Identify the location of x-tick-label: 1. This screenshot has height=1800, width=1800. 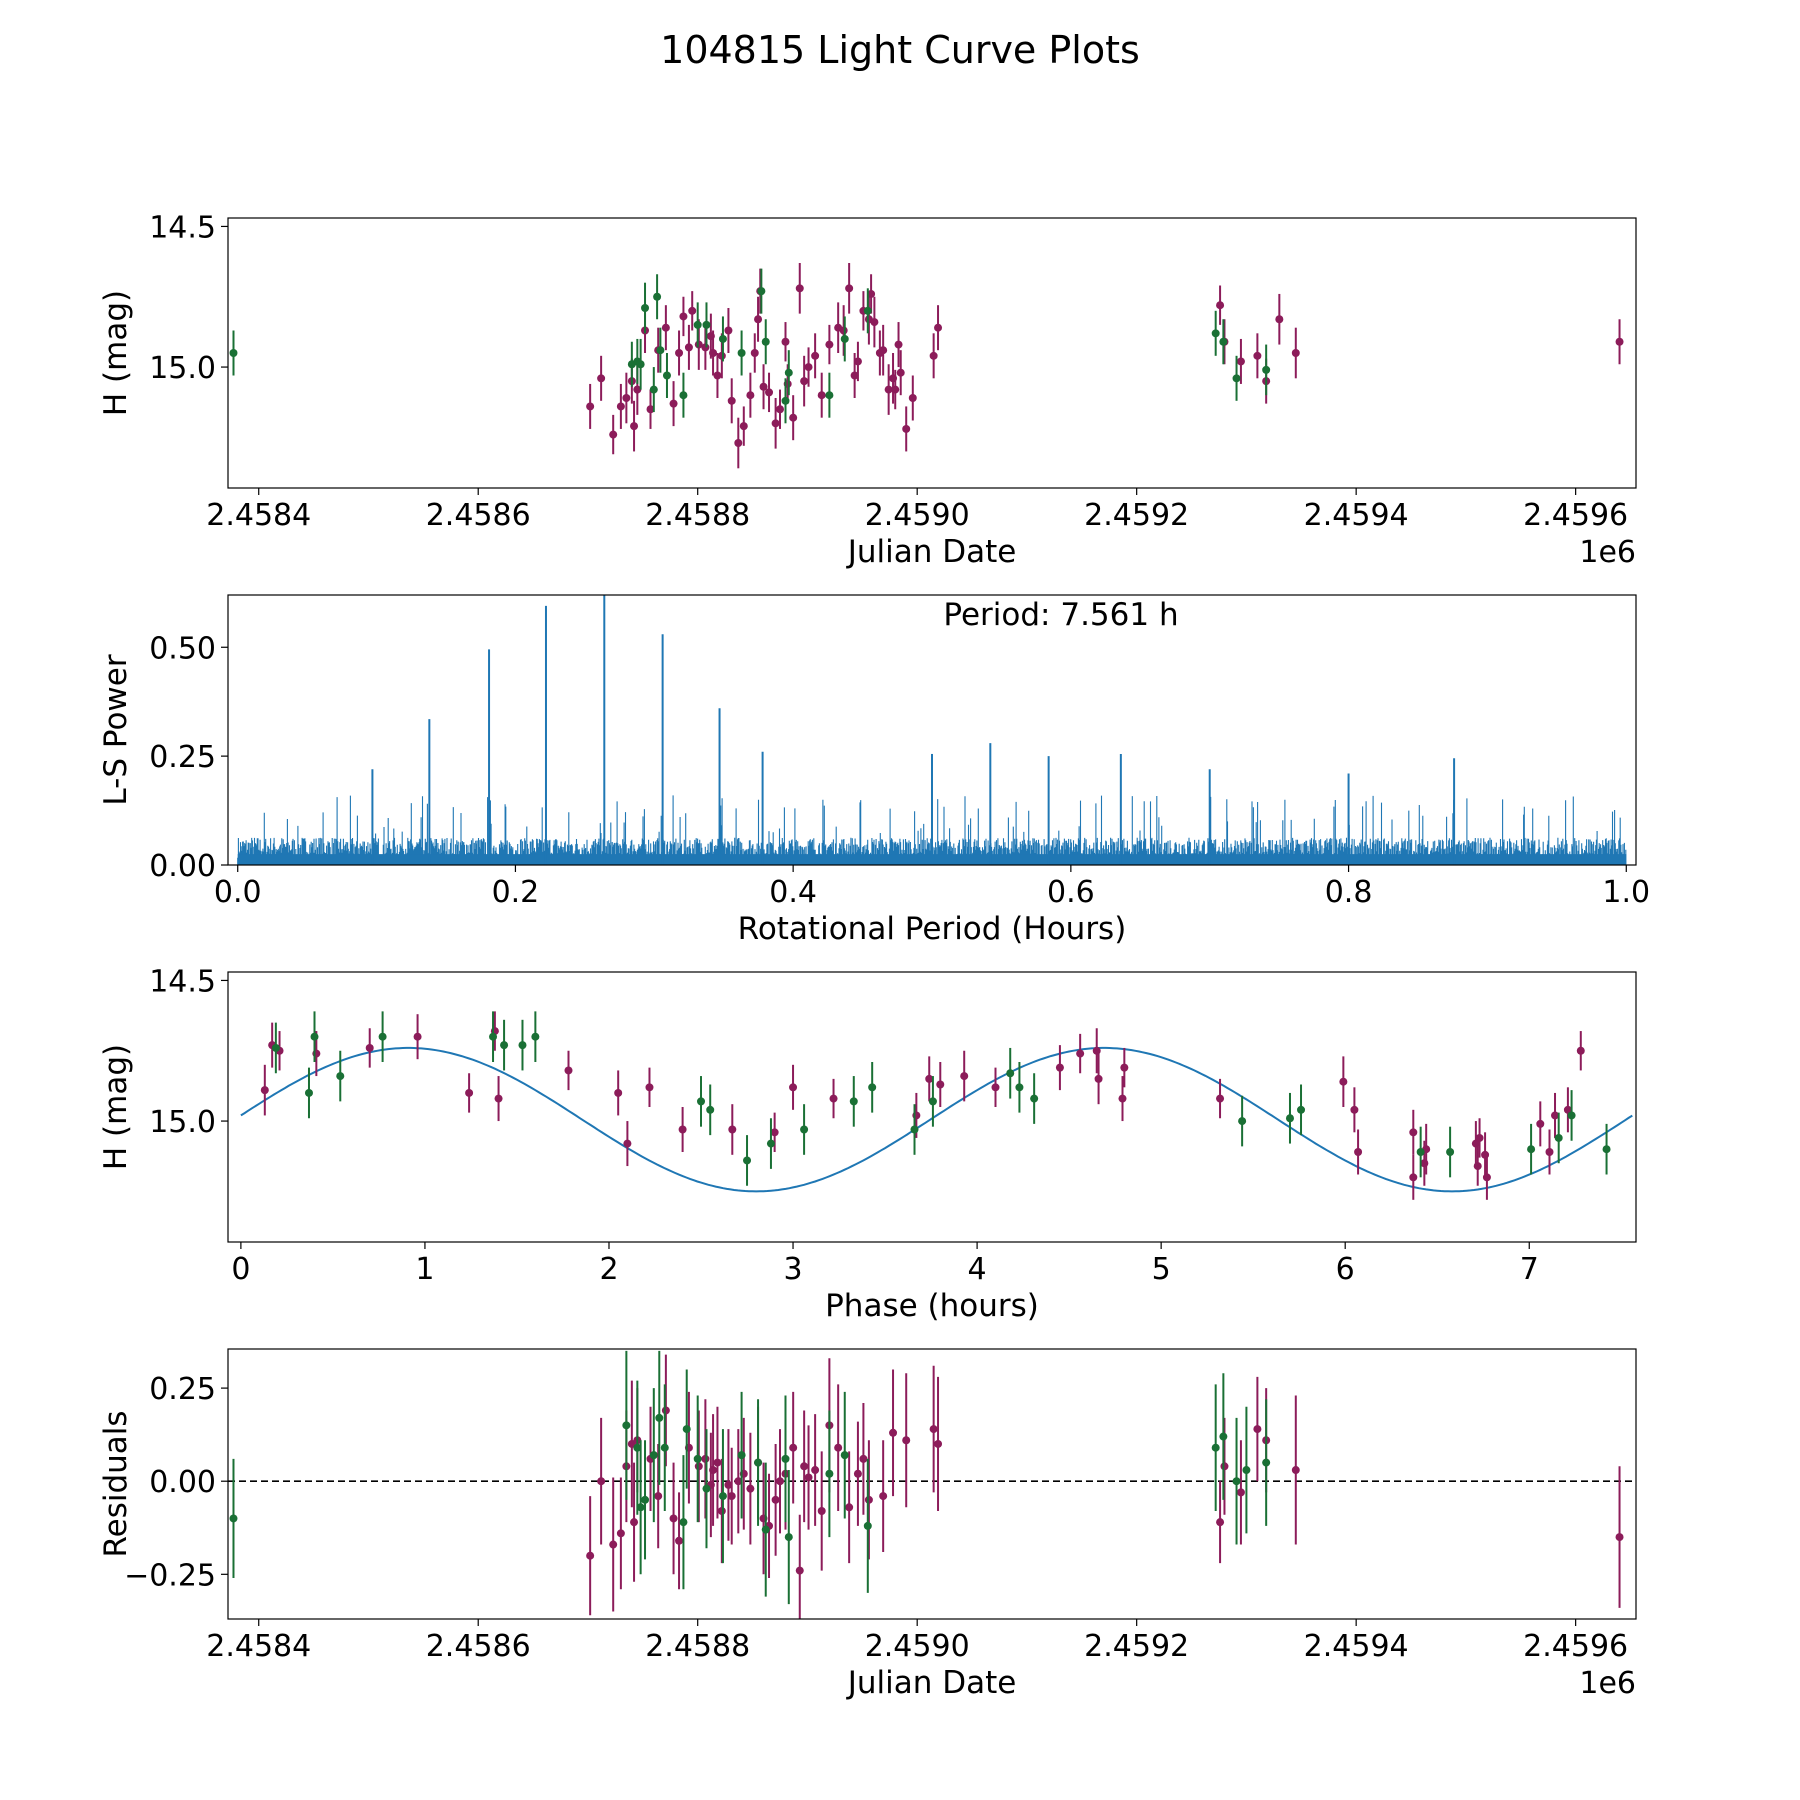
(424, 1269).